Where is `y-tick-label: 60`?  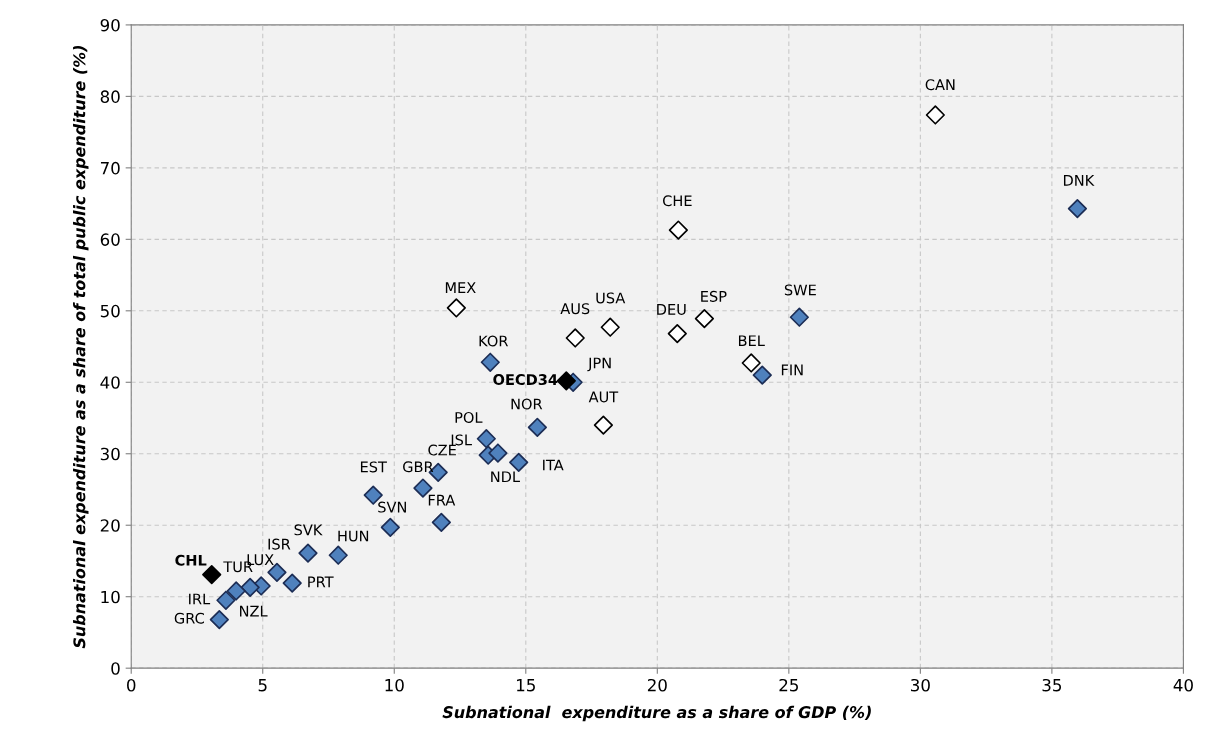 y-tick-label: 60 is located at coordinates (110, 239).